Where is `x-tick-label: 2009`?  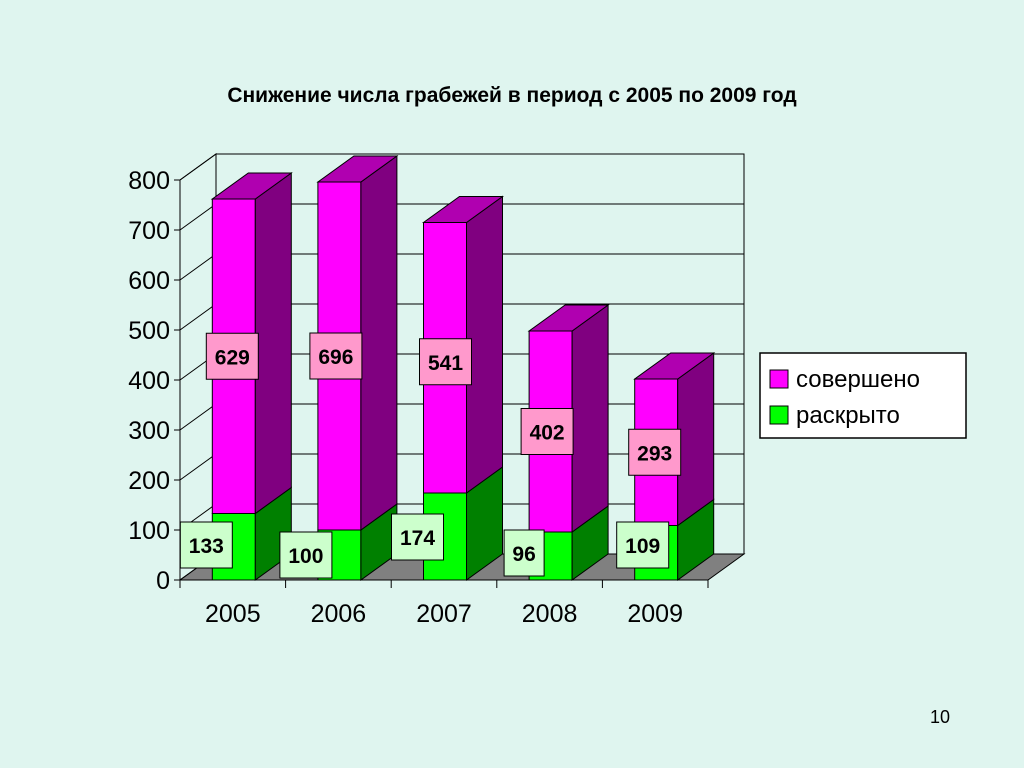
x-tick-label: 2009 is located at coordinates (655, 614).